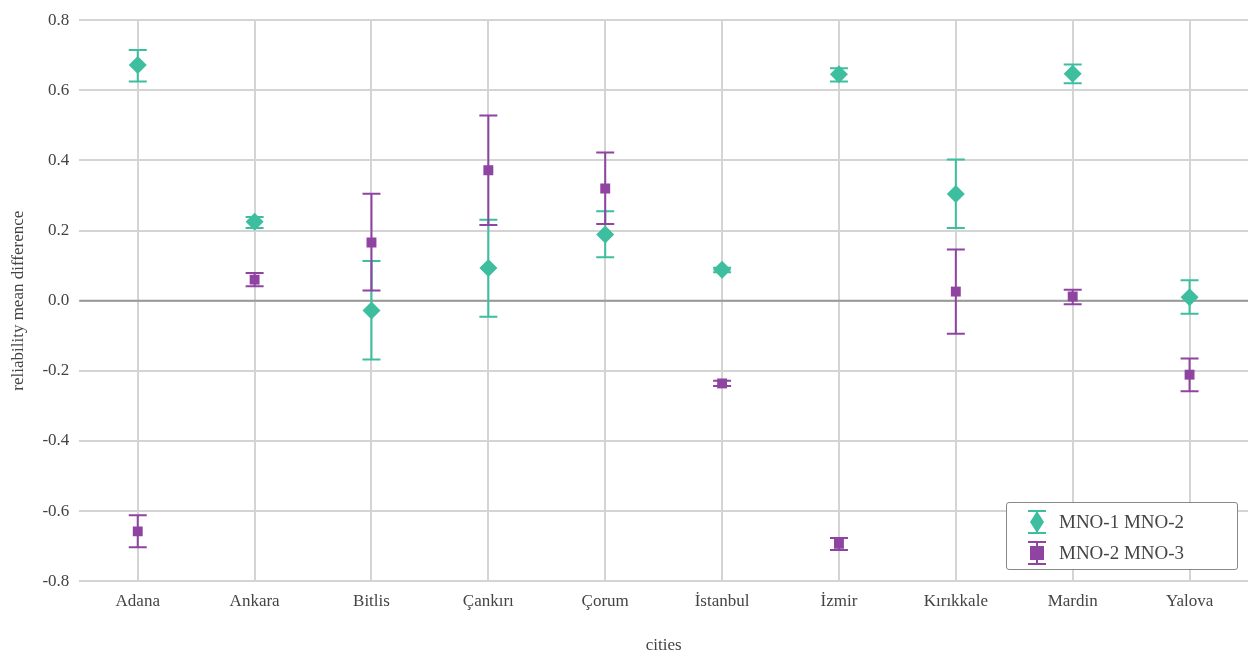  Describe the element at coordinates (1073, 600) in the screenshot. I see `x-tick-label: Mardin` at that location.